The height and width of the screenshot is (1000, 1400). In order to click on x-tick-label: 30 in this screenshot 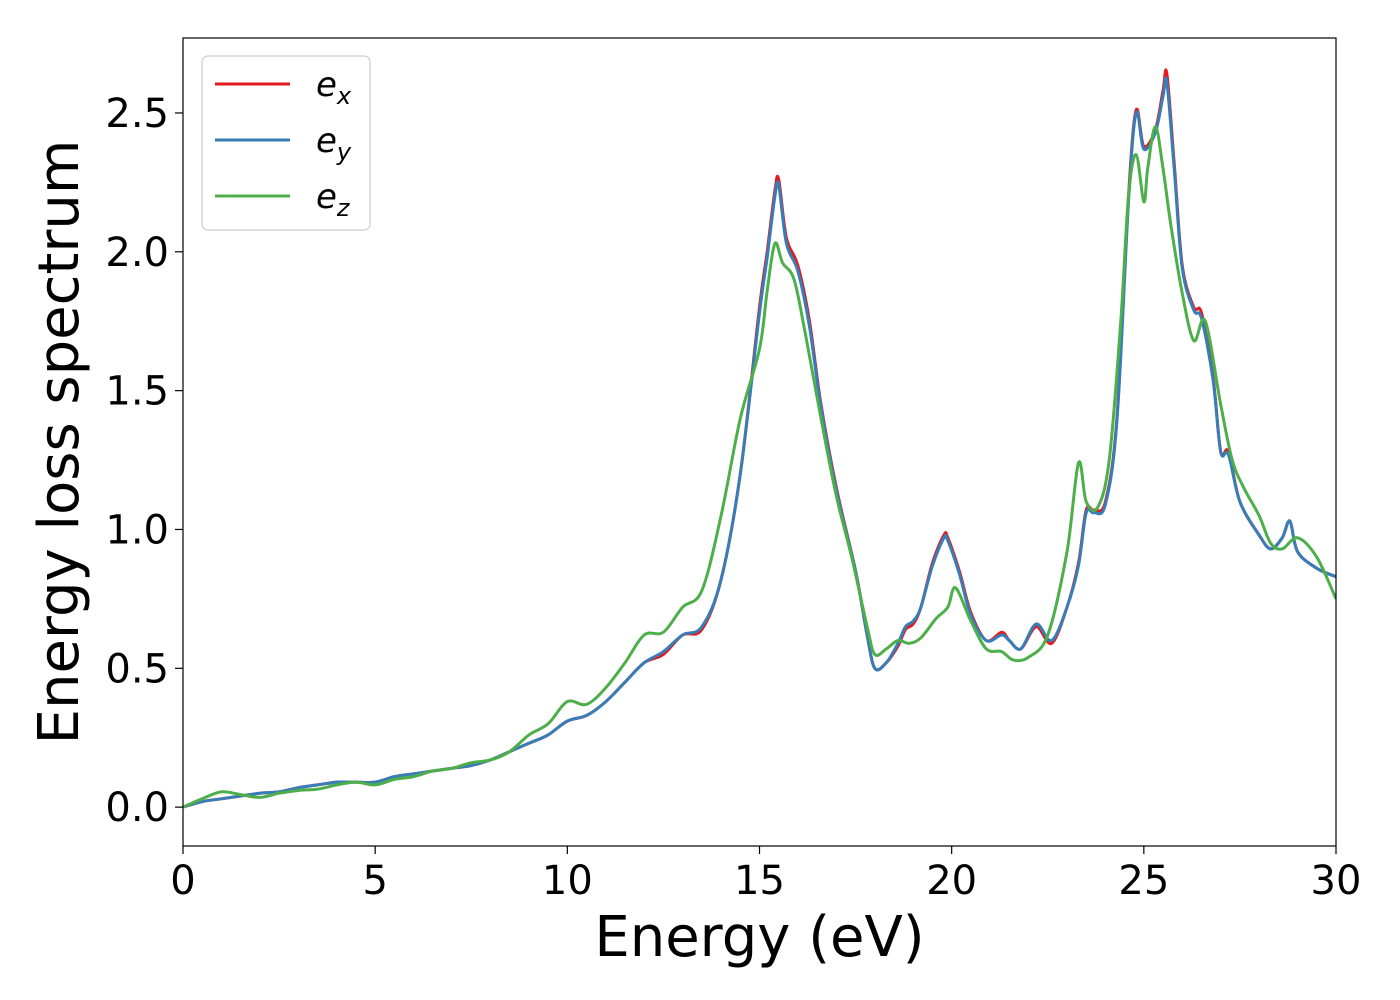, I will do `click(1336, 881)`.